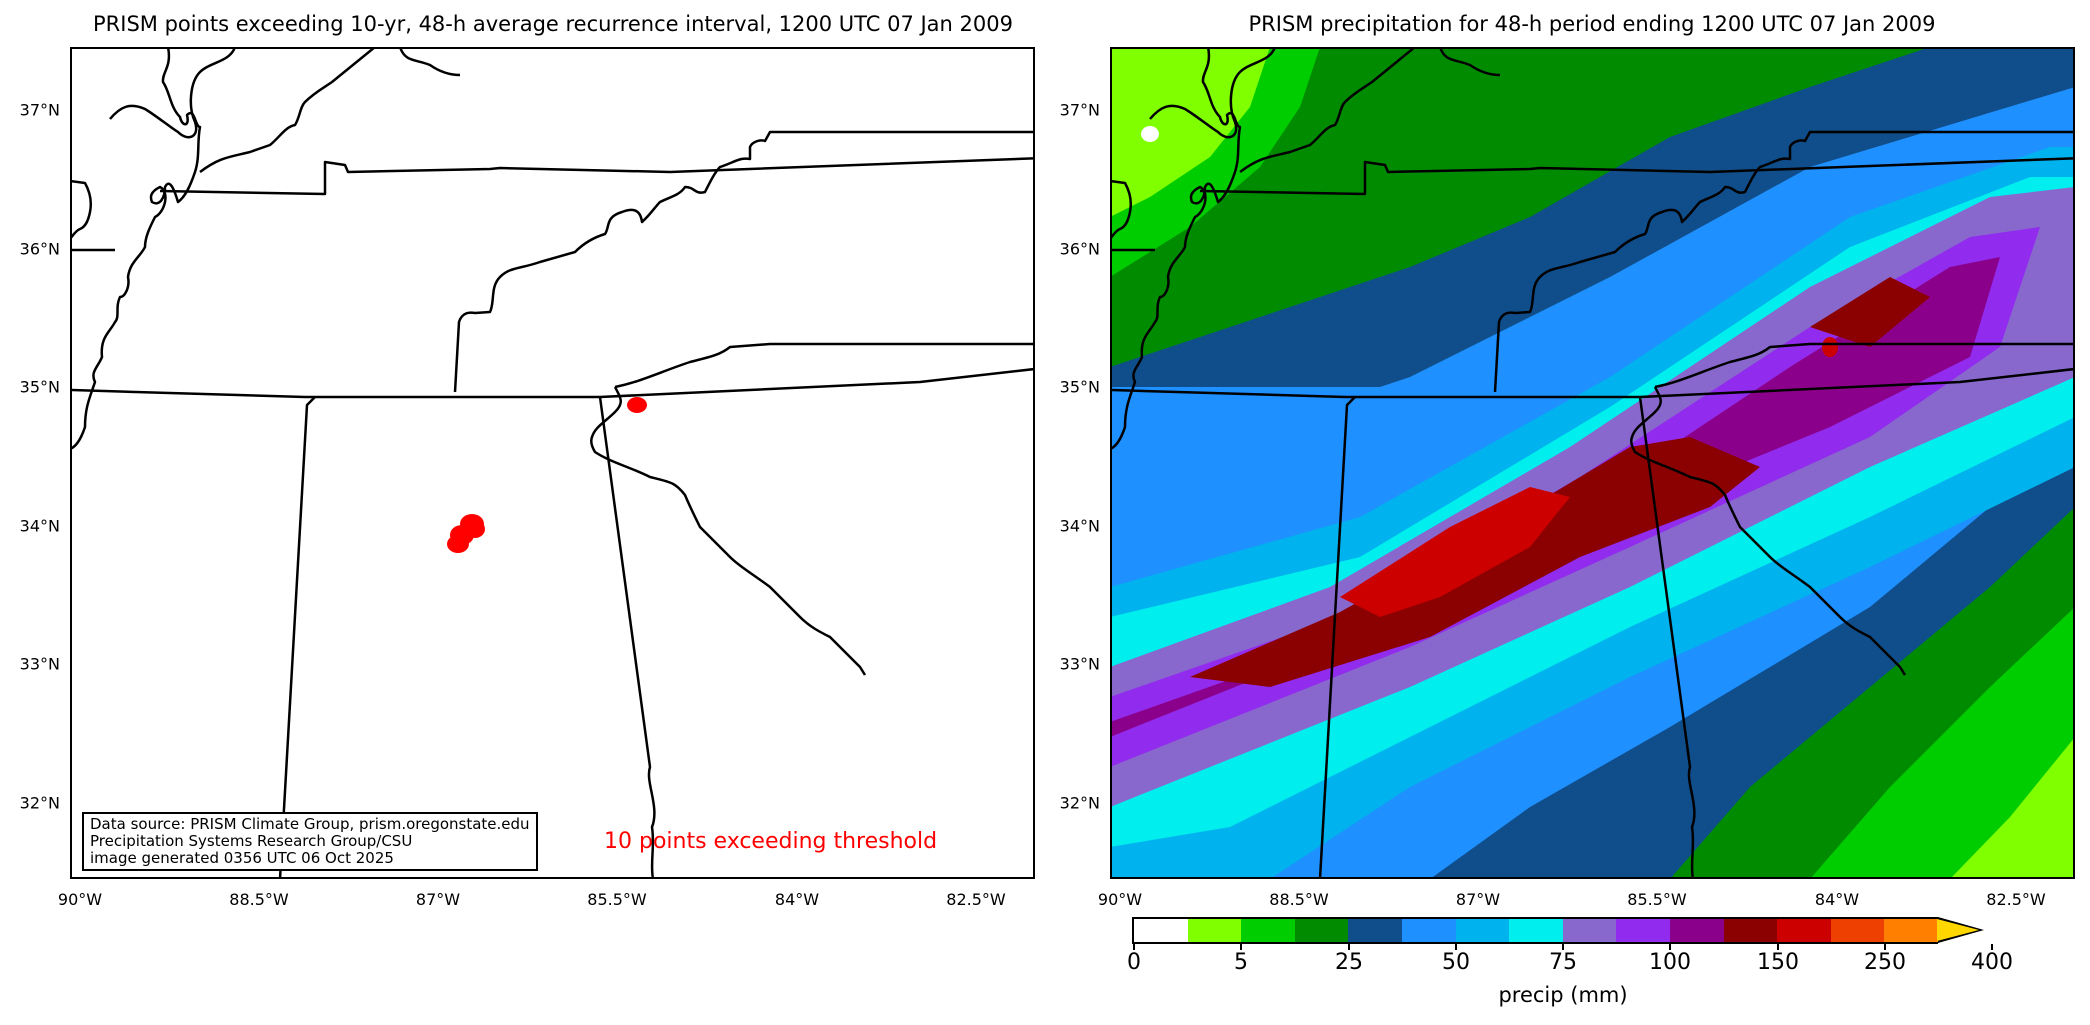  What do you see at coordinates (1960, 930) in the screenshot?
I see `colorbar-extend-arrow` at bounding box center [1960, 930].